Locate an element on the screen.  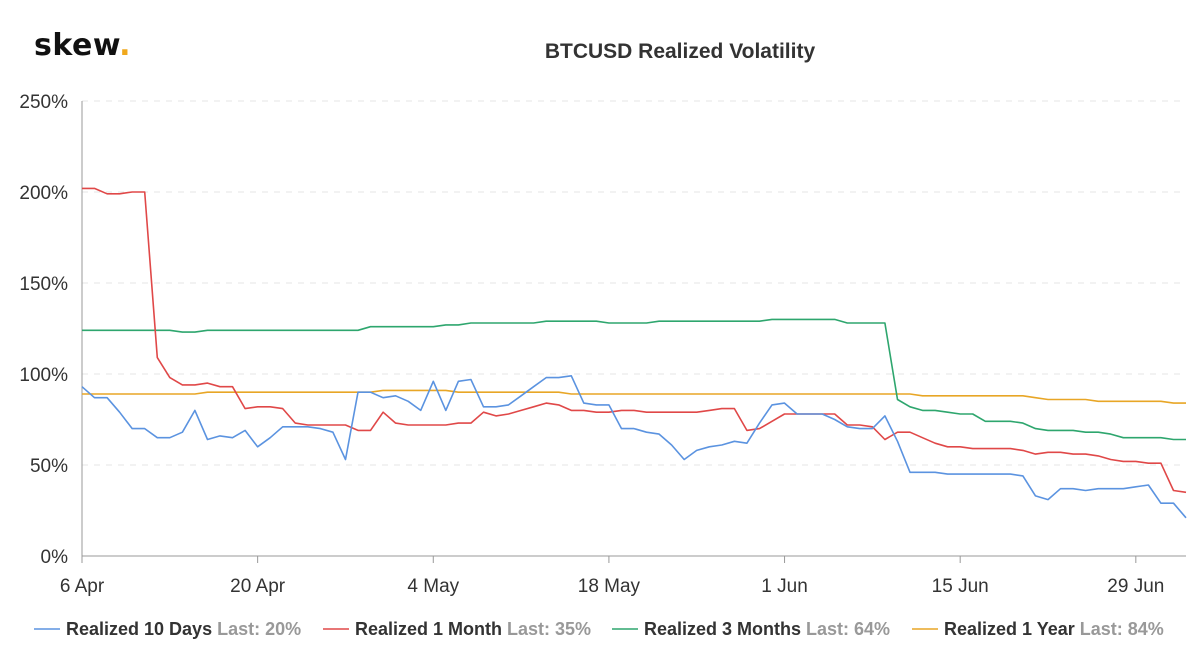
legend-item-label: Realized 3 Months Last: 64% is located at coordinates (767, 629).